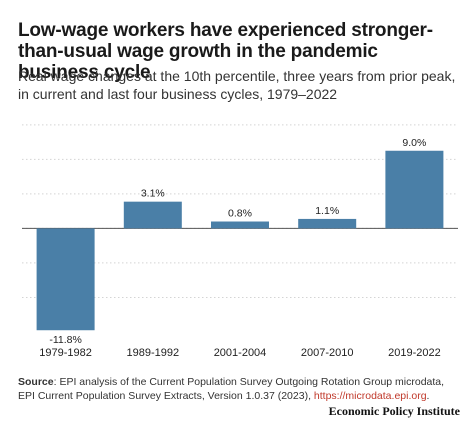 The width and height of the screenshot is (474, 430). Describe the element at coordinates (327, 353) in the screenshot. I see `x-tick-label: 2007-2010` at that location.